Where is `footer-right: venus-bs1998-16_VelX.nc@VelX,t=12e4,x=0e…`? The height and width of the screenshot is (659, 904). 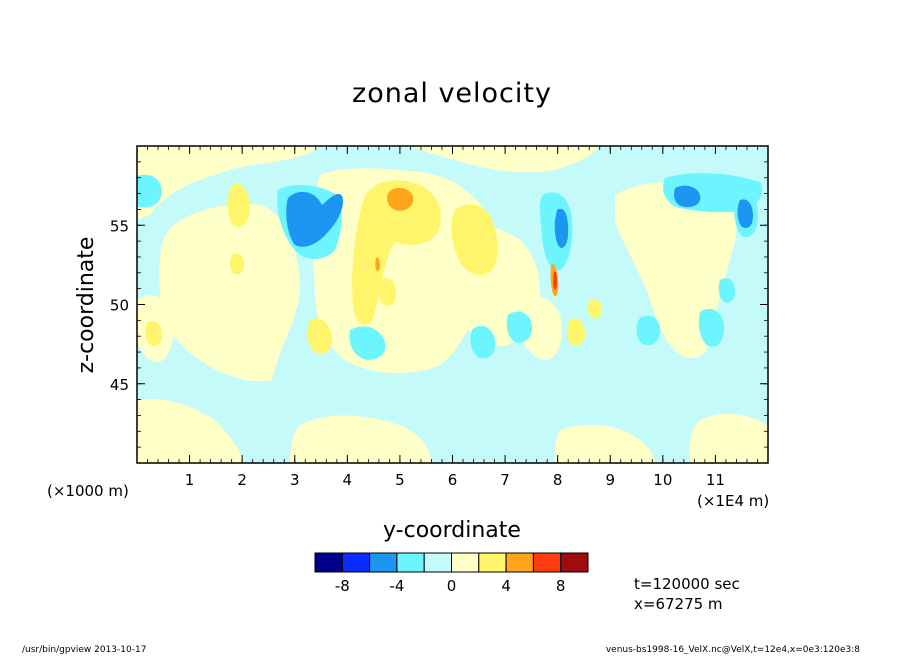
footer-right: venus-bs1998-16_VelX.nc@VelX,t=12e4,x=0e… is located at coordinates (733, 649).